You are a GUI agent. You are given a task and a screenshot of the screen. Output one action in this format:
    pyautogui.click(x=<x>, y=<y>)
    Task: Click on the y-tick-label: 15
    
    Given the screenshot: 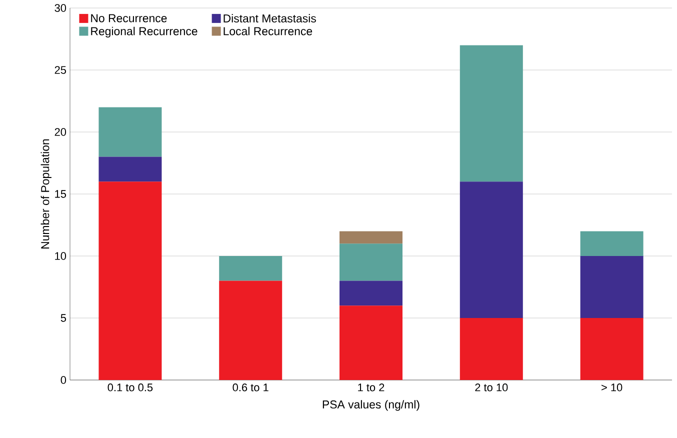 What is the action you would take?
    pyautogui.click(x=60, y=194)
    